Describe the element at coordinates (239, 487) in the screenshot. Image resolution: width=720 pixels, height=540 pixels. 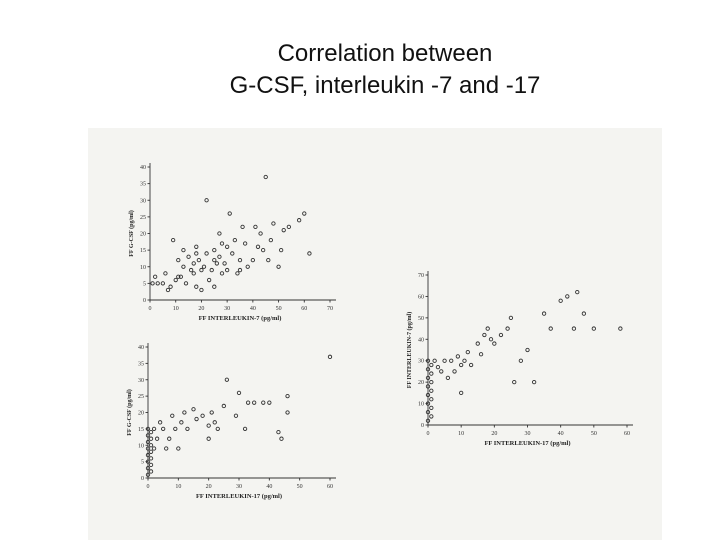
I see `x-tick-label: 30` at that location.